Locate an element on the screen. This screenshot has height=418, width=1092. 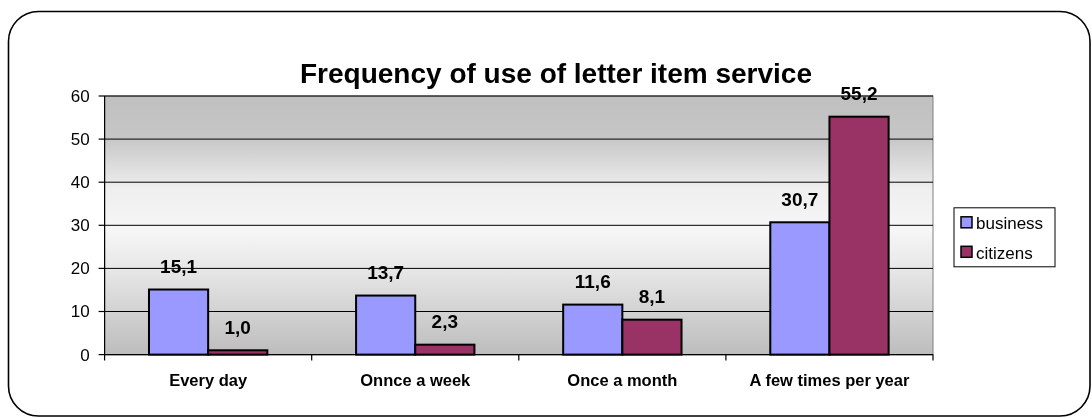
x-tick-label: A few times per year is located at coordinates (829, 379).